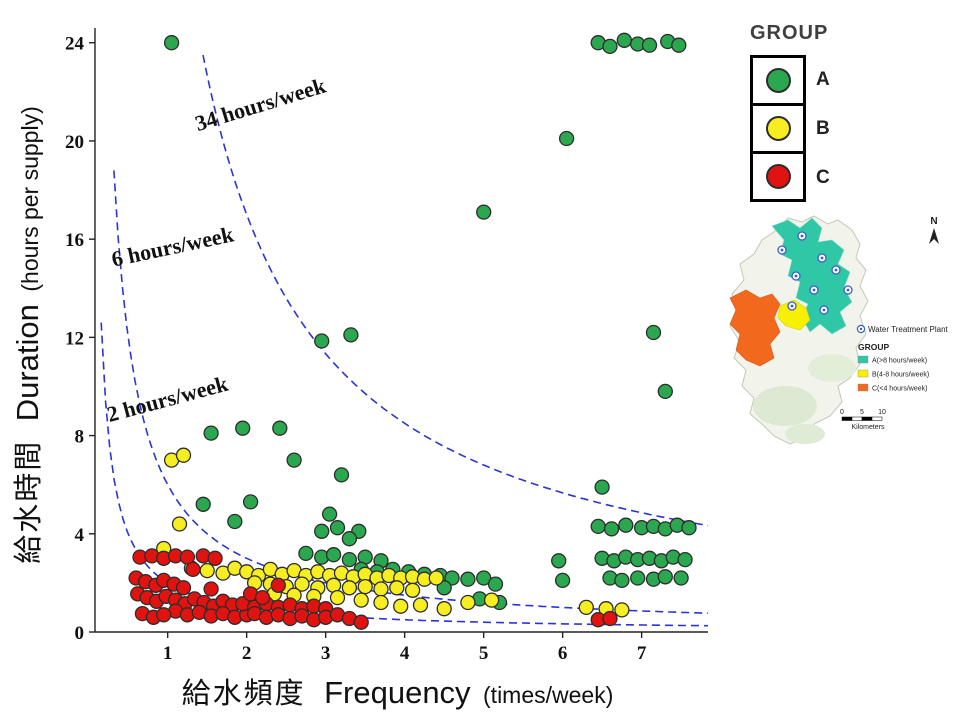 This screenshot has width=960, height=720. I want to click on y-axis-title: 給水時間 Duration (hours per supply), so click(26, 334).